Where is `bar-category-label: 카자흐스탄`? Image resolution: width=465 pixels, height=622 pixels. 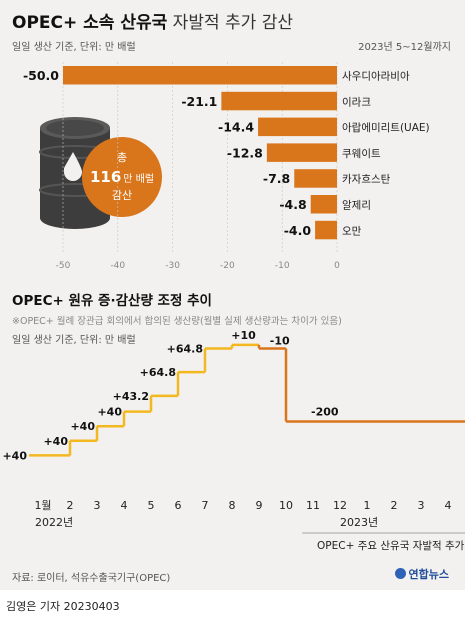 bar-category-label: 카자흐스탄 is located at coordinates (366, 180).